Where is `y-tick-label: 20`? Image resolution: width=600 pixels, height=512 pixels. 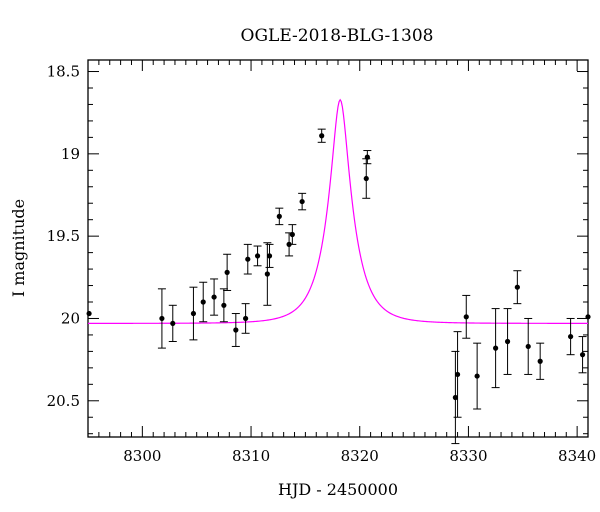
y-tick-label: 20 is located at coordinates (70, 318).